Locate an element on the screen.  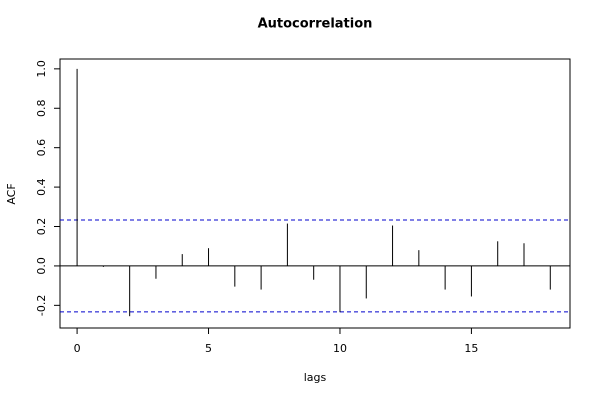
y-tick-label: 0.2 is located at coordinates (41, 227).